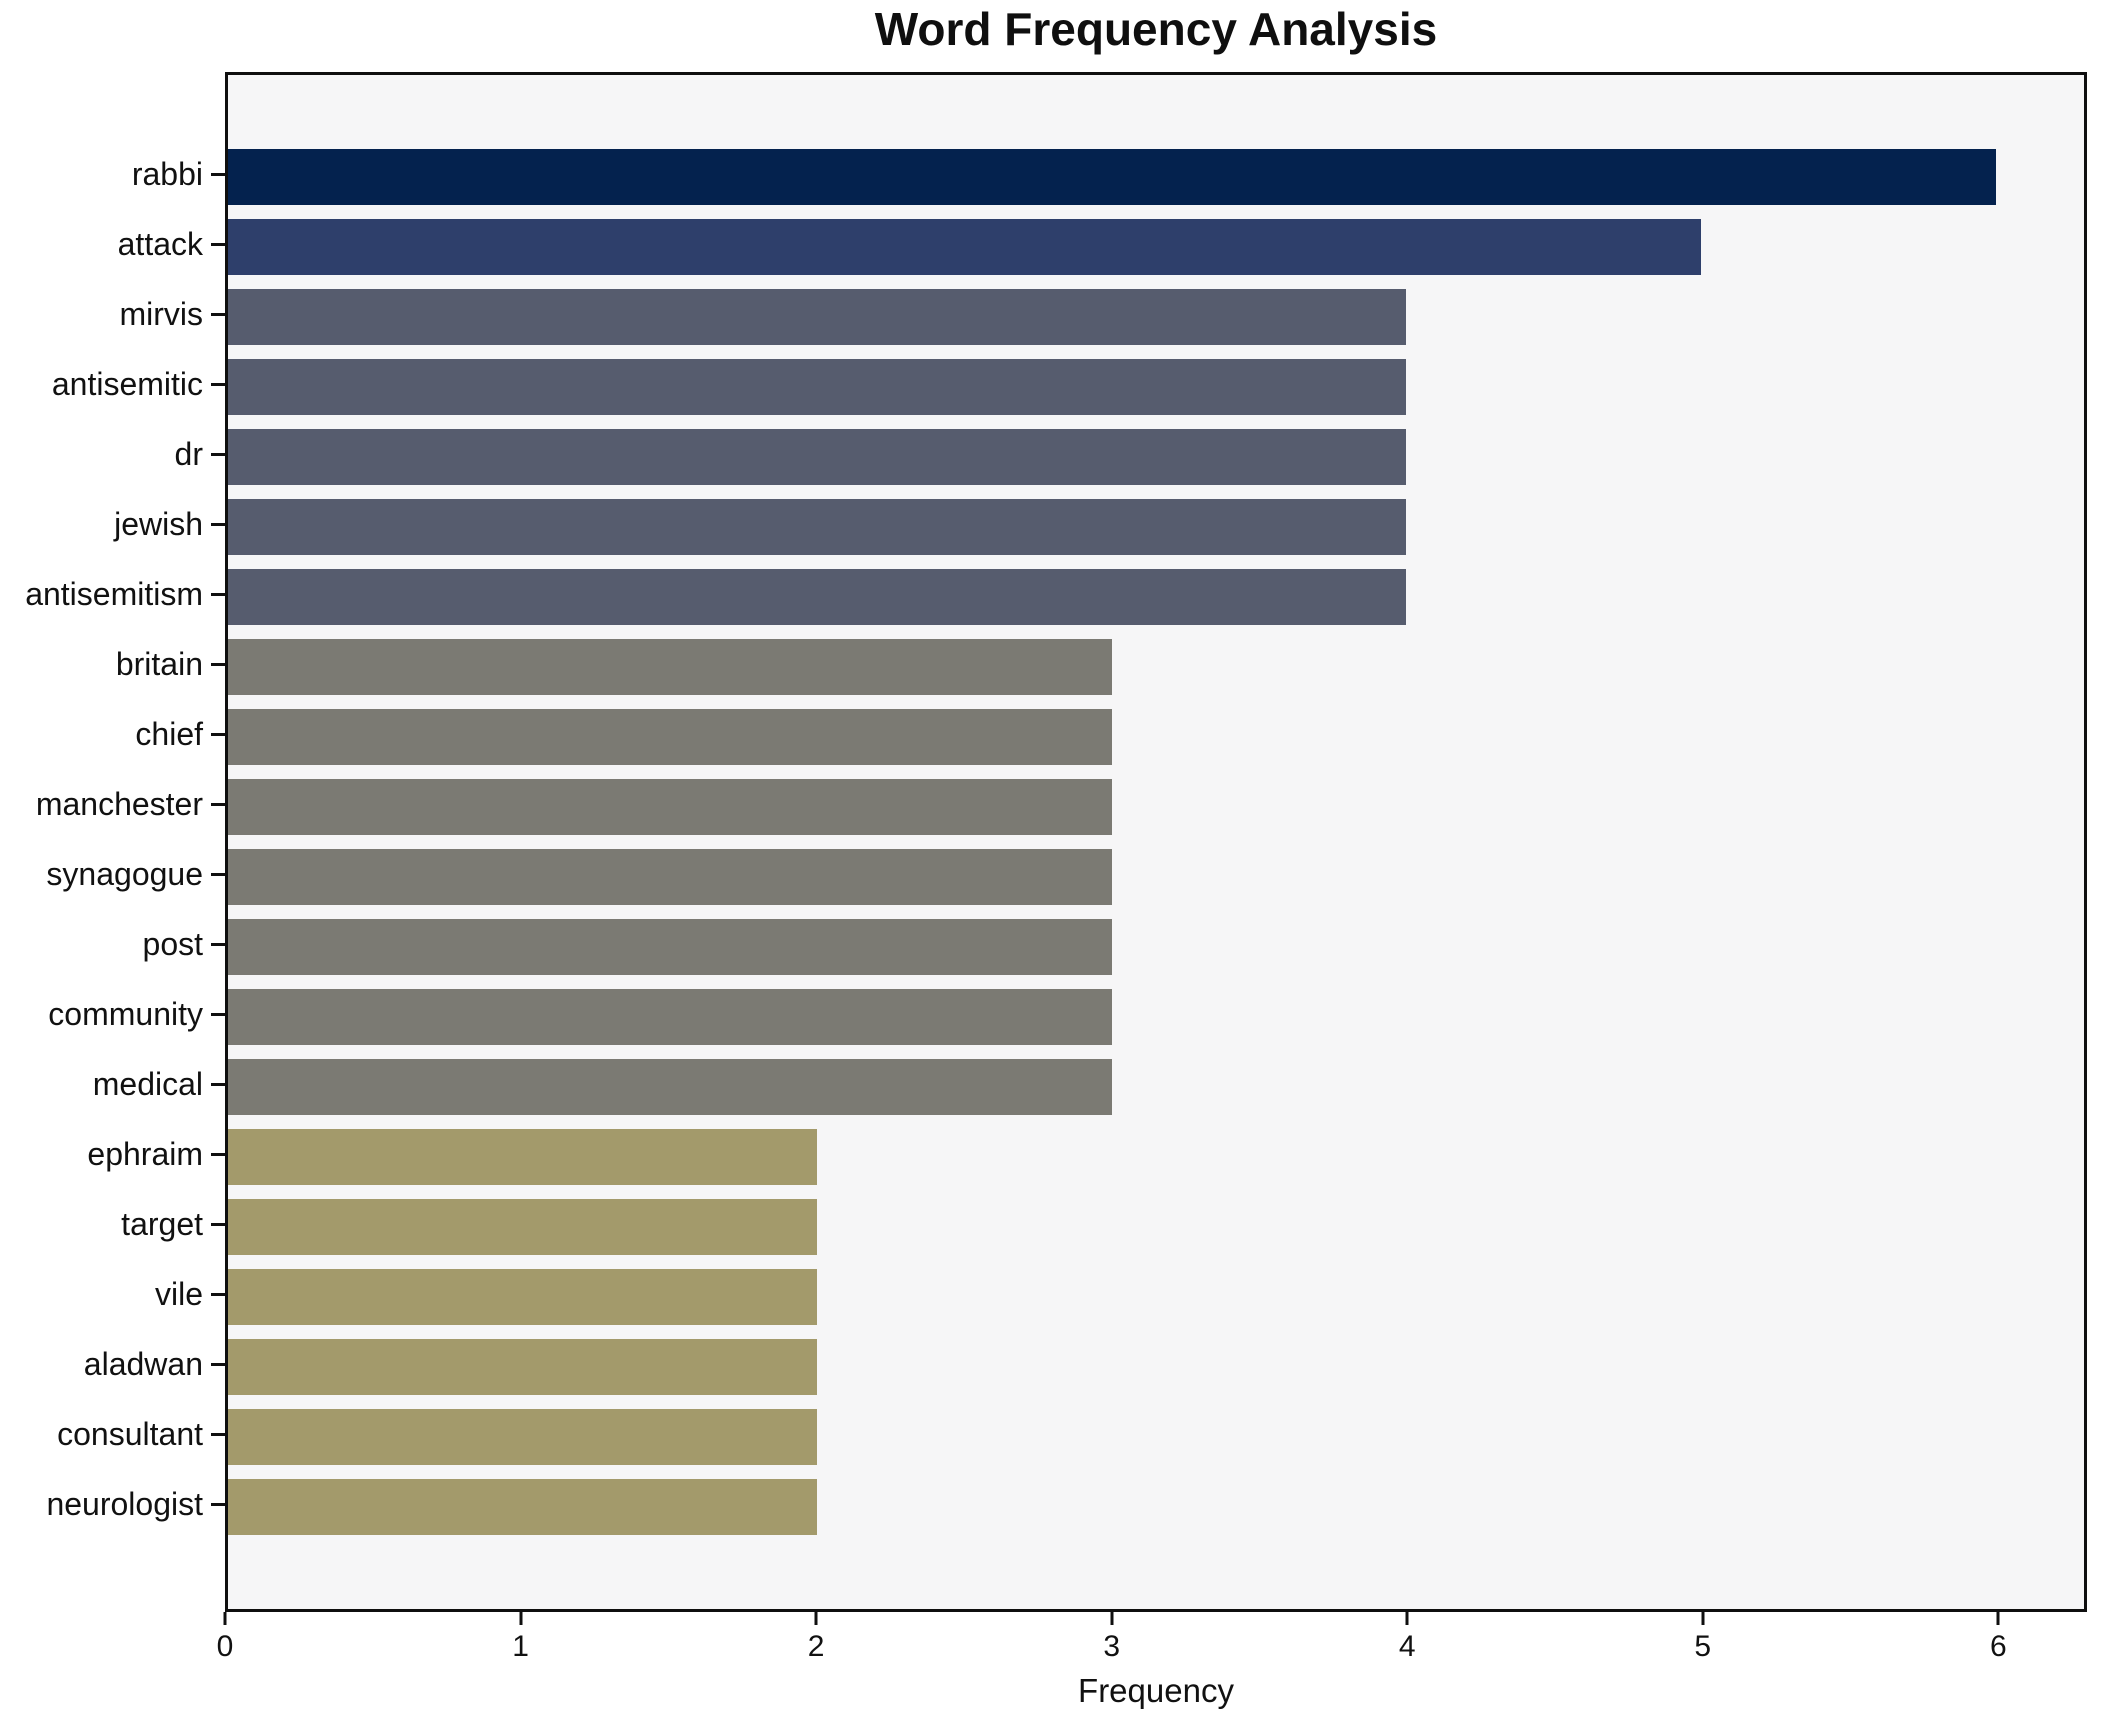 This screenshot has width=2104, height=1722. What do you see at coordinates (112, 454) in the screenshot?
I see `y-row: dr` at bounding box center [112, 454].